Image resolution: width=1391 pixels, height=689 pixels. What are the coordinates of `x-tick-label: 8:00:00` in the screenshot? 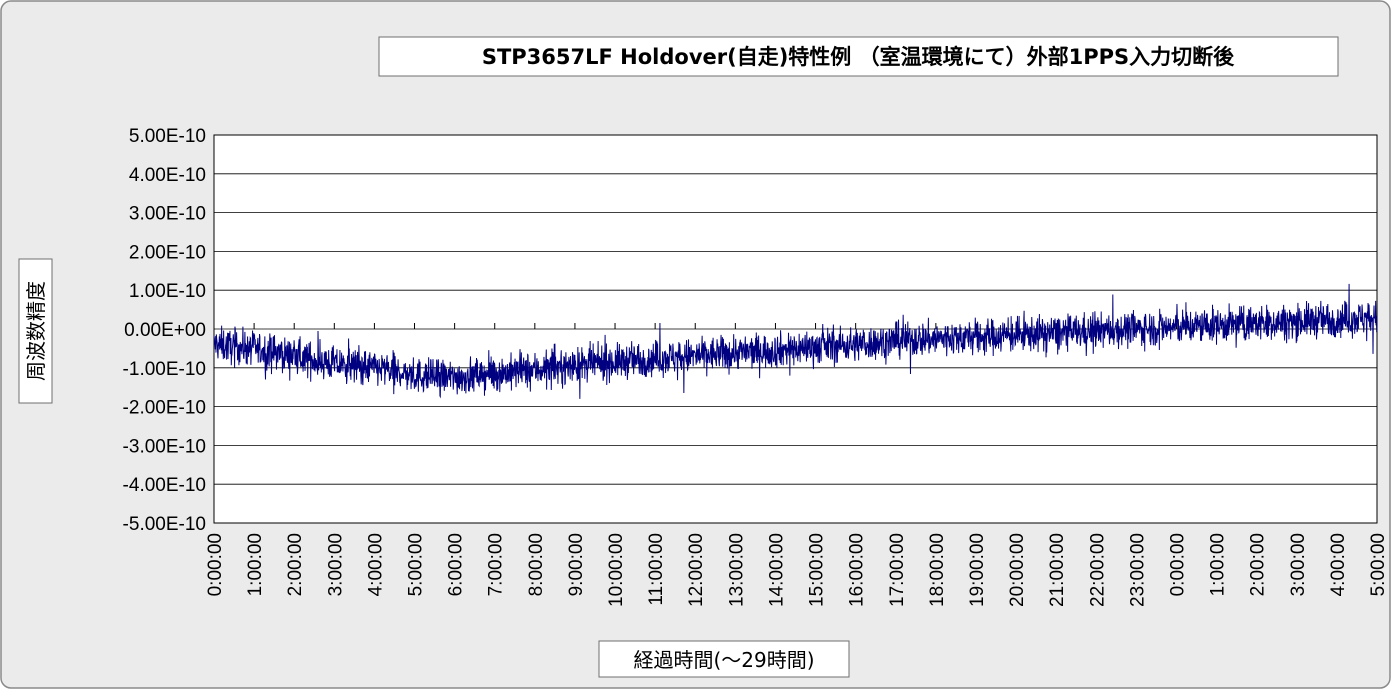 It's located at (536, 564).